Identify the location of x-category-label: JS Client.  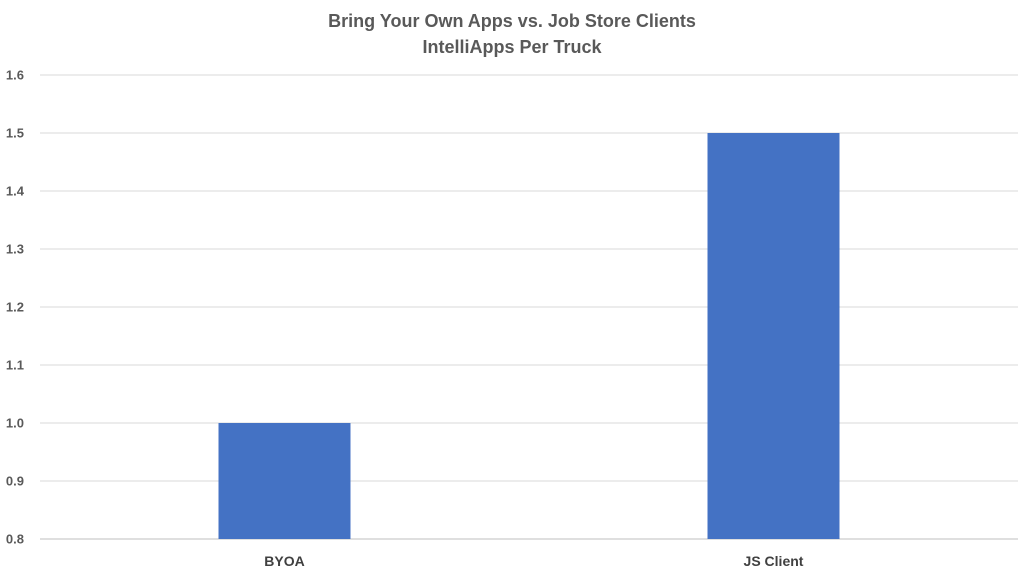
(774, 561).